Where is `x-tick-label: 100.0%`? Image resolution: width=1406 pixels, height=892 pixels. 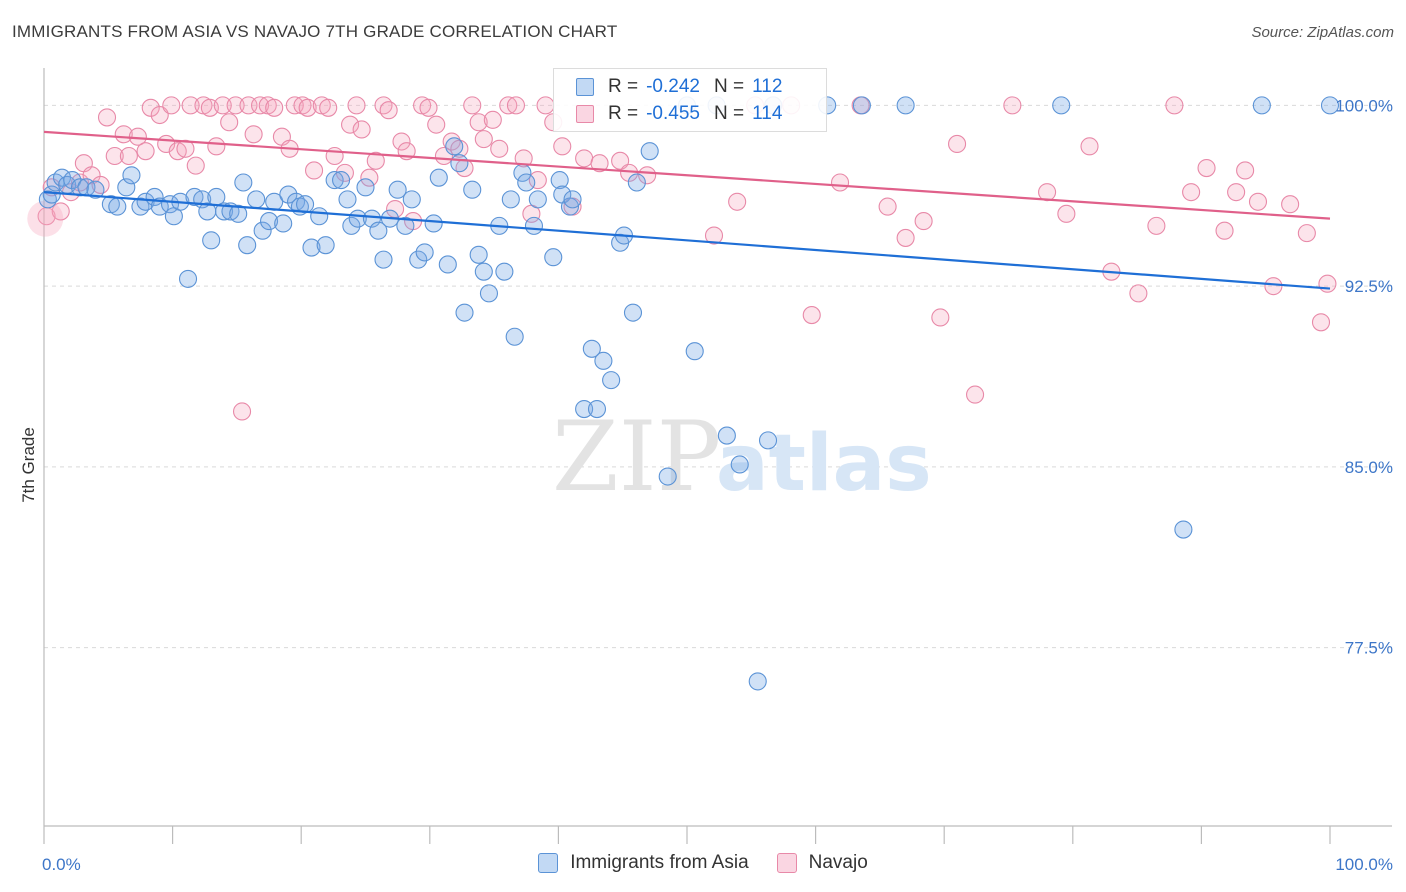 x-tick-label: 100.0% is located at coordinates (1364, 864).